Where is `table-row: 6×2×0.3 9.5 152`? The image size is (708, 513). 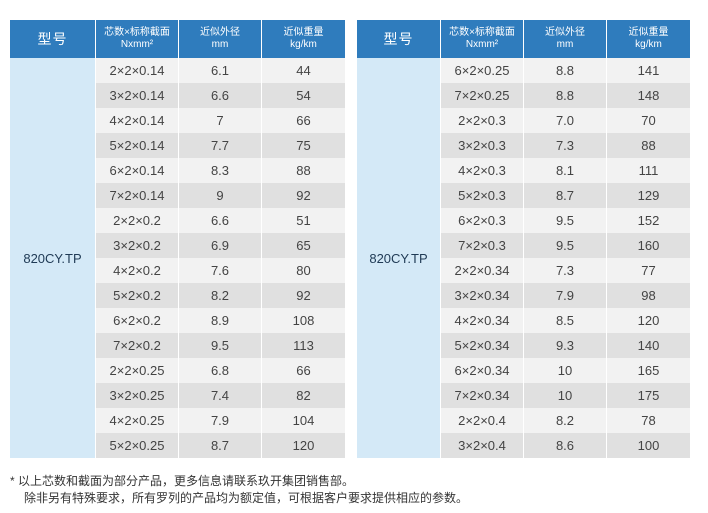 table-row: 6×2×0.3 9.5 152 is located at coordinates (523, 220).